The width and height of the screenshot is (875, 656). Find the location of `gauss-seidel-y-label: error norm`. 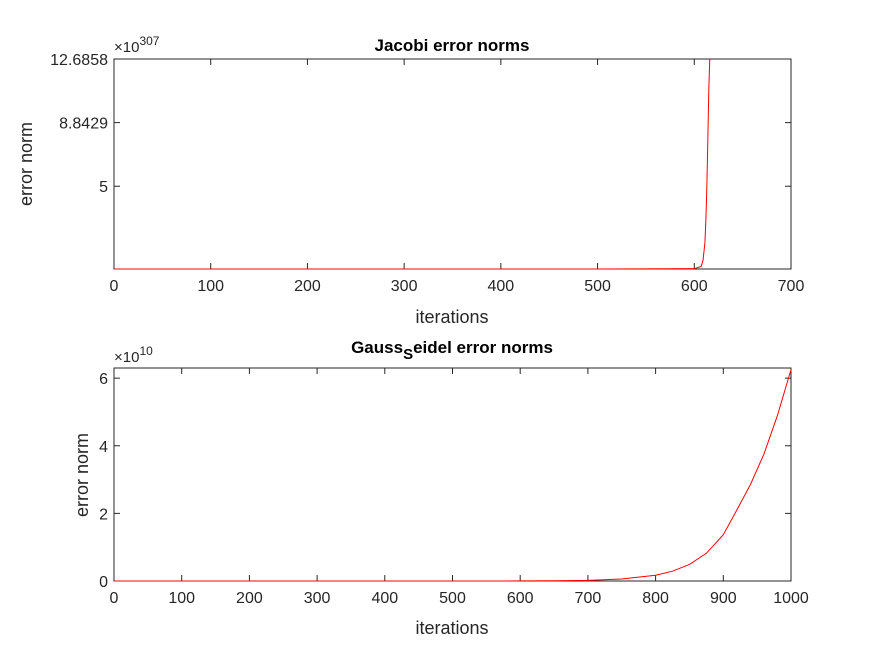

gauss-seidel-y-label: error norm is located at coordinates (82, 475).